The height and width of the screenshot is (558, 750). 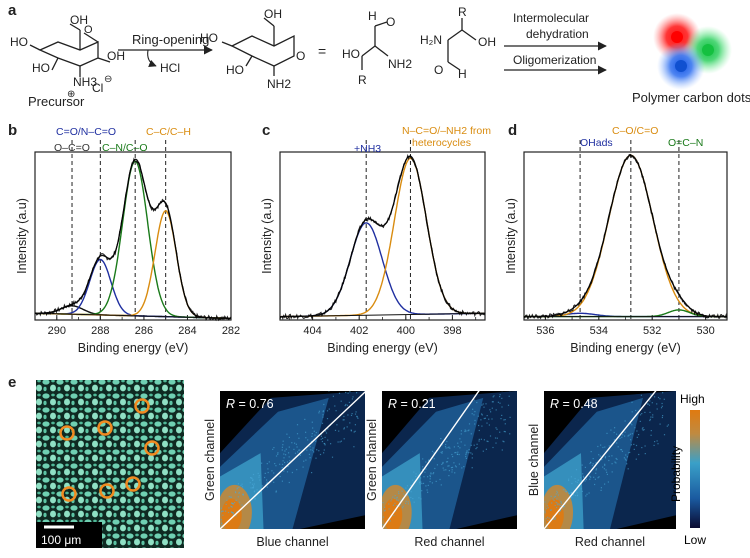 What do you see at coordinates (133, 315) in the screenshot?
I see `baseline` at bounding box center [133, 315].